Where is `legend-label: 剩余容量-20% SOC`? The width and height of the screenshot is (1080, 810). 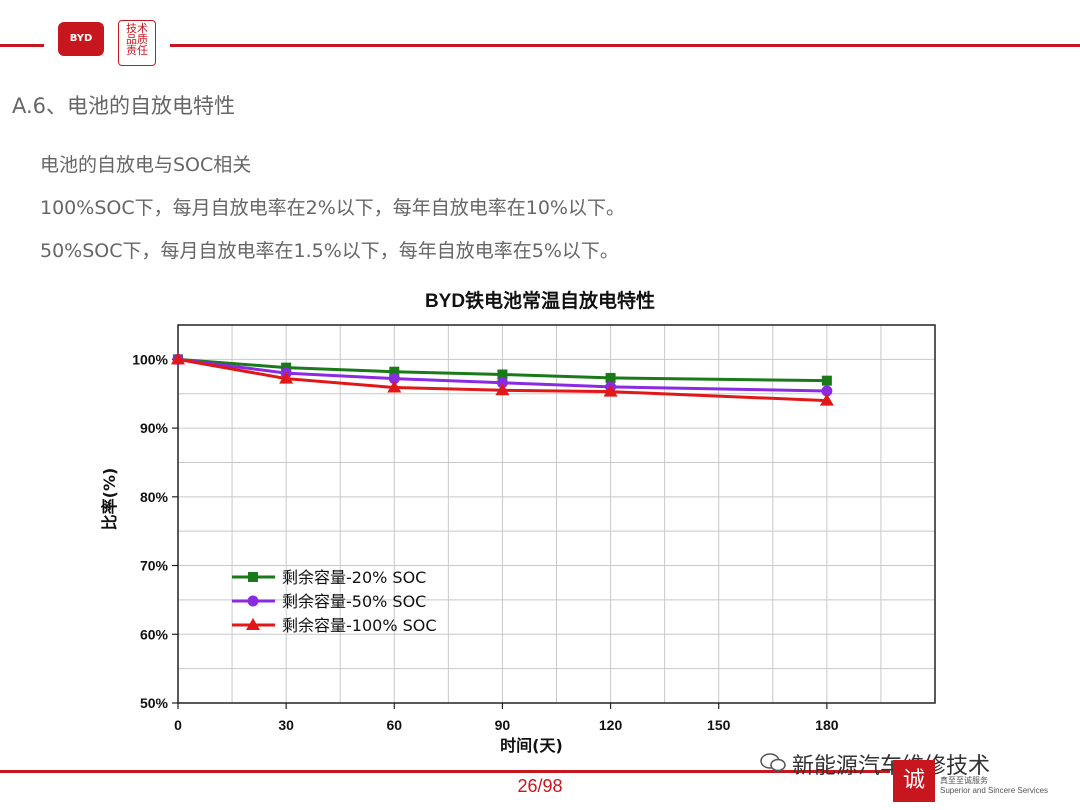 legend-label: 剩余容量-20% SOC is located at coordinates (354, 577).